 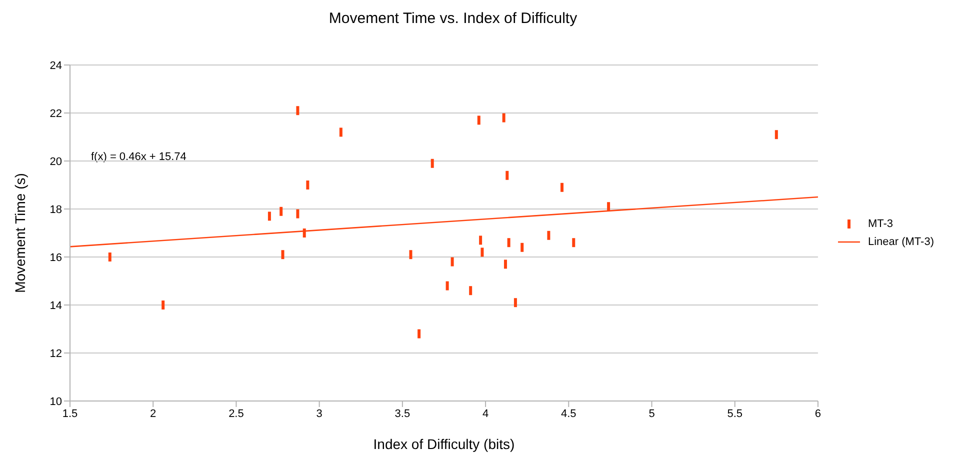 I want to click on x-tick-label: 3, so click(x=319, y=414).